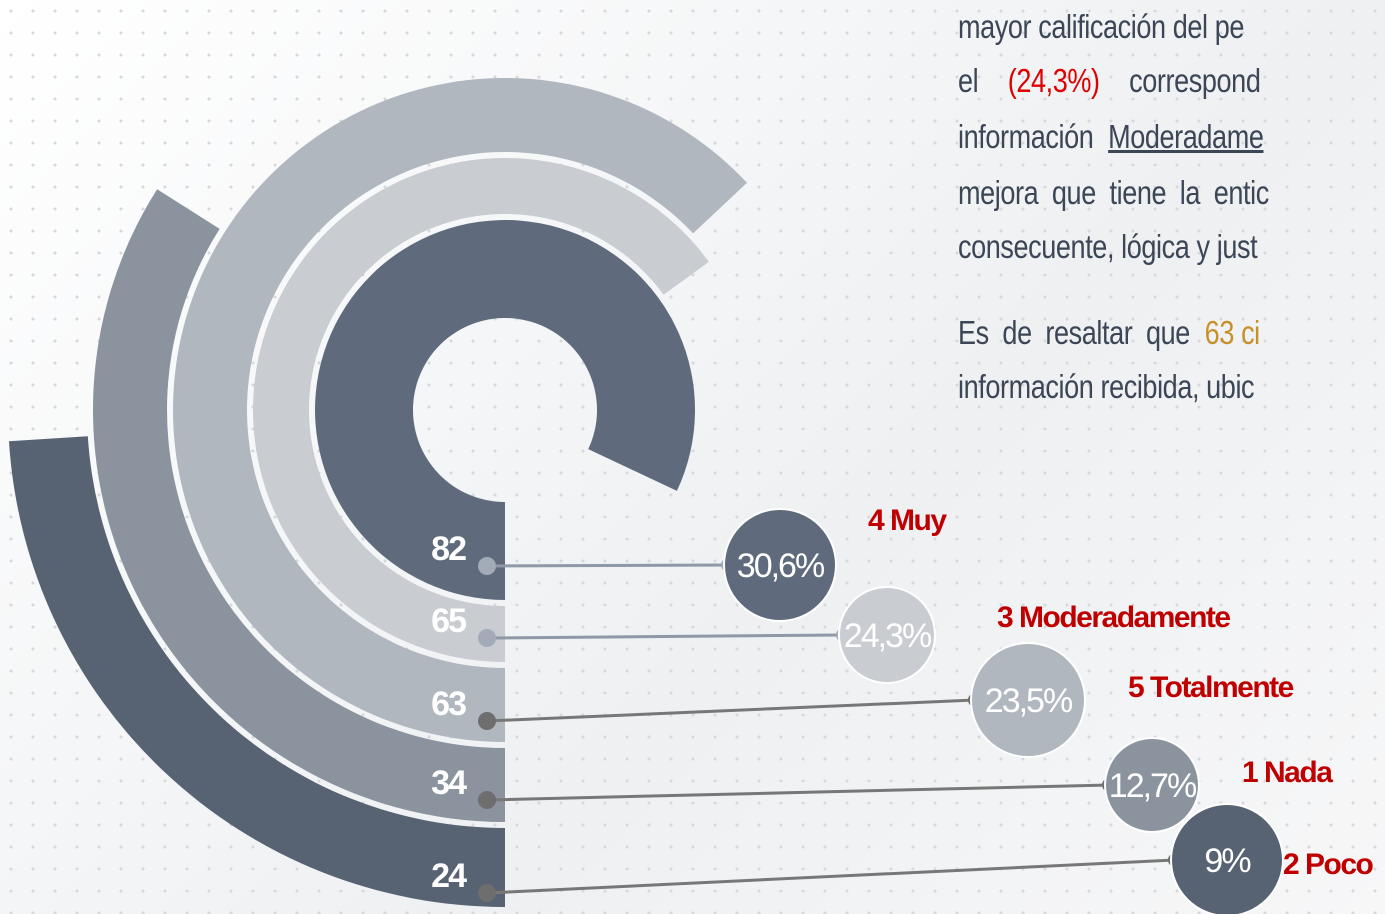  I want to click on percent-label: 12,7%, so click(1153, 786).